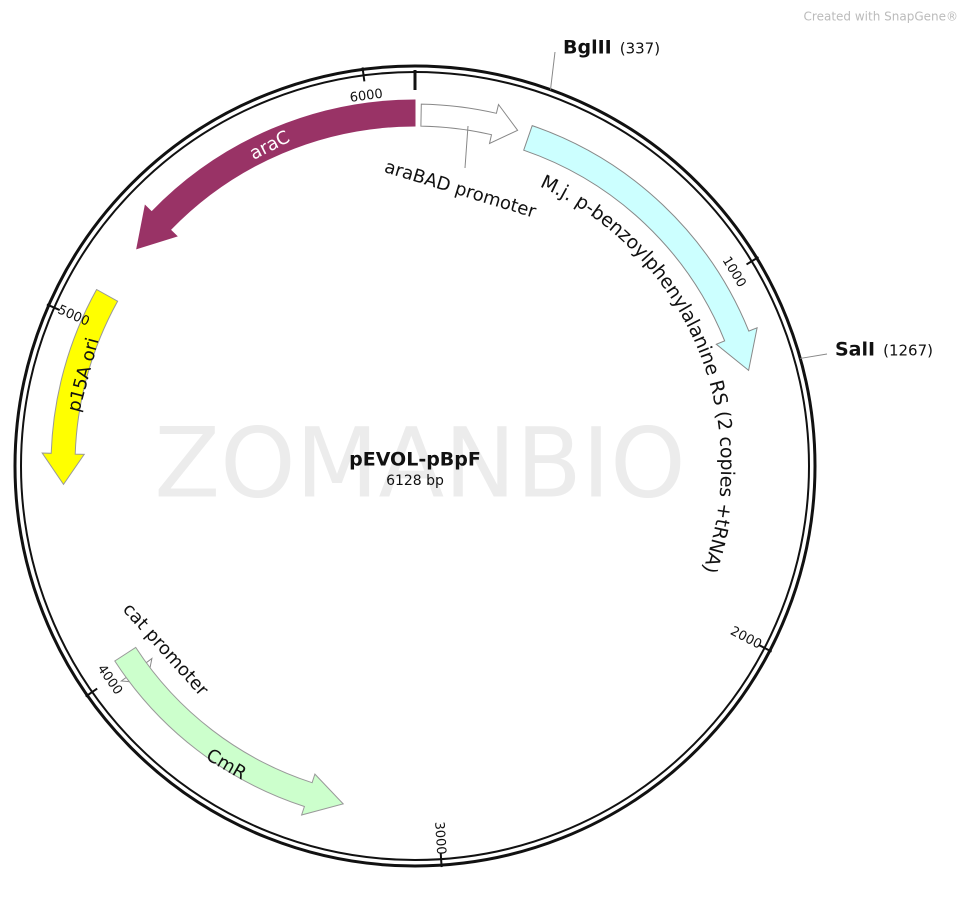 The height and width of the screenshot is (897, 978). What do you see at coordinates (366, 96) in the screenshot?
I see `position-label: 6000` at bounding box center [366, 96].